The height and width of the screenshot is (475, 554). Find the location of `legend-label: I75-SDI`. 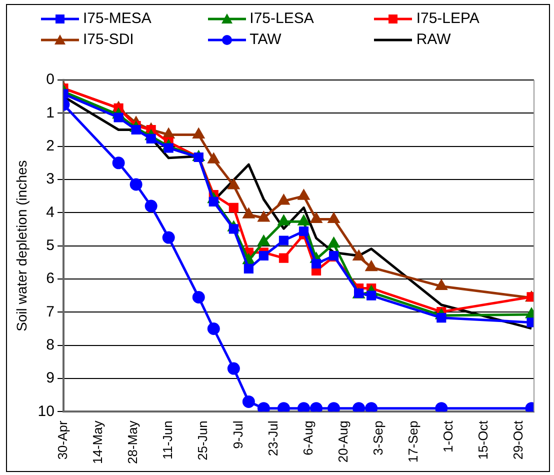

legend-label: I75-SDI is located at coordinates (108, 39).